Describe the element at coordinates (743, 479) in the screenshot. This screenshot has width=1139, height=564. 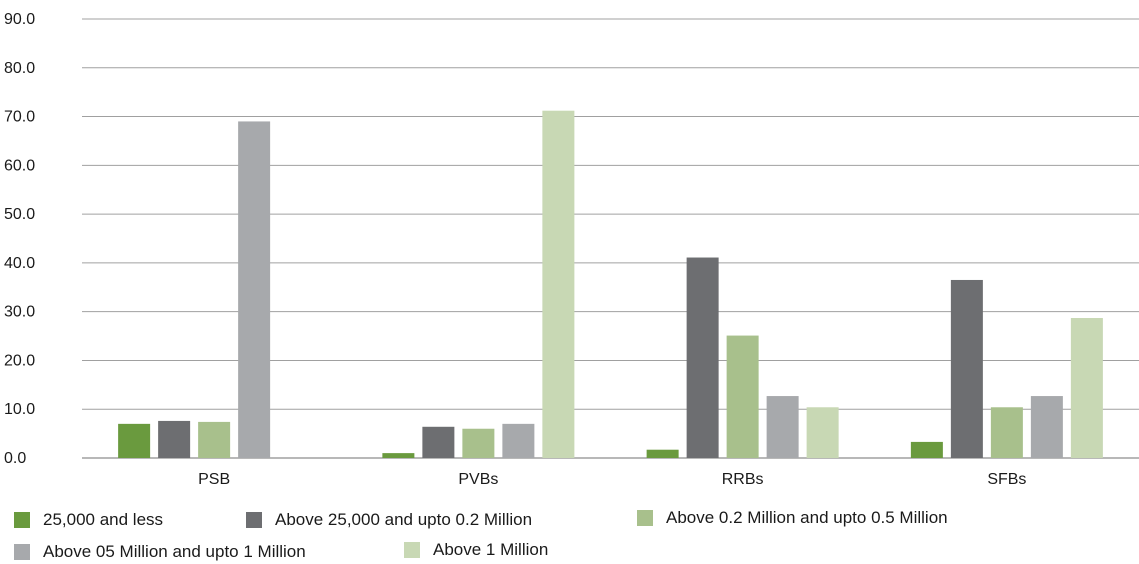
I see `x-category-label: RRBs` at that location.